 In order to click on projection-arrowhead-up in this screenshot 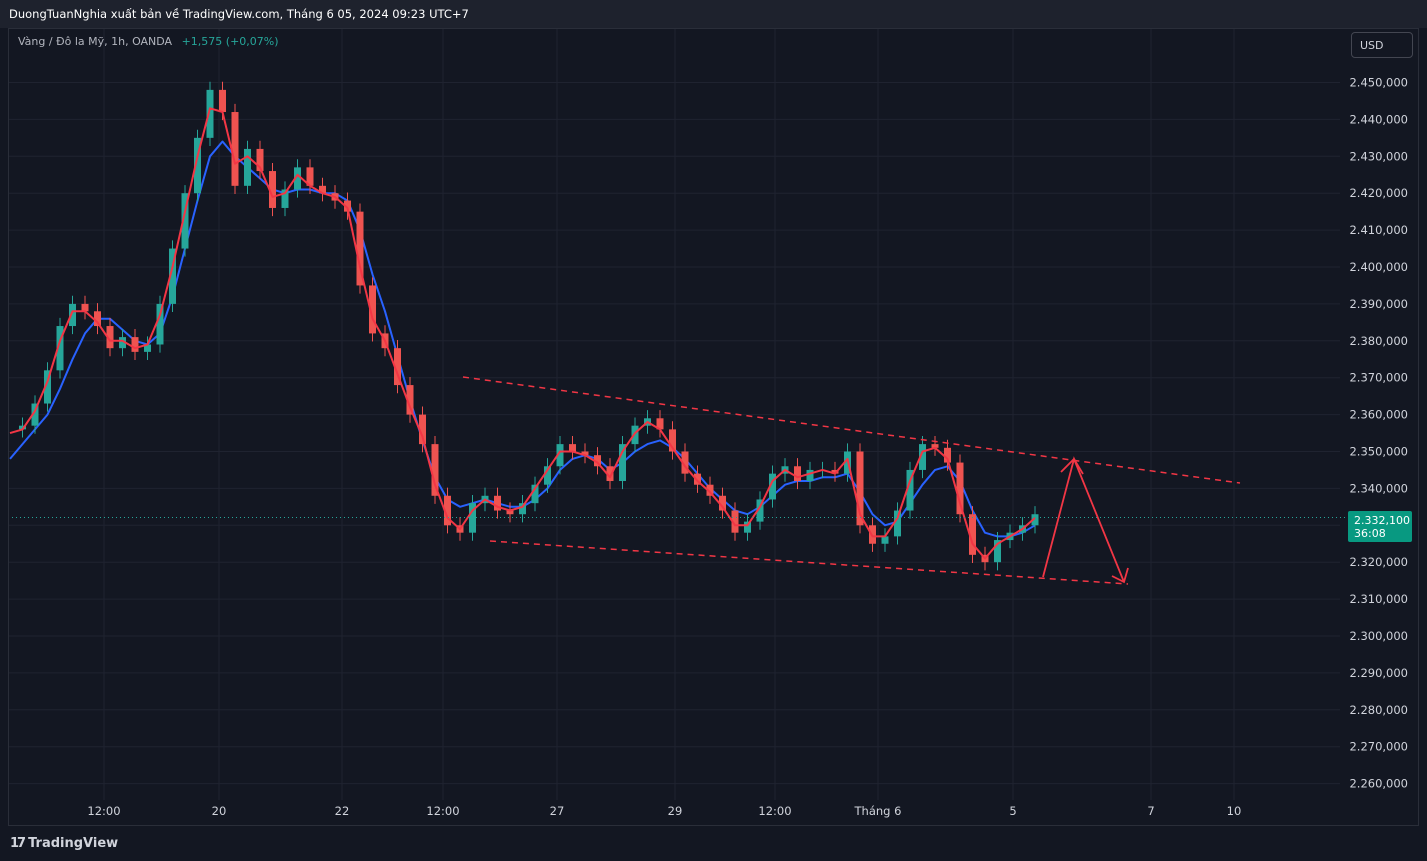, I will do `click(1072, 466)`.